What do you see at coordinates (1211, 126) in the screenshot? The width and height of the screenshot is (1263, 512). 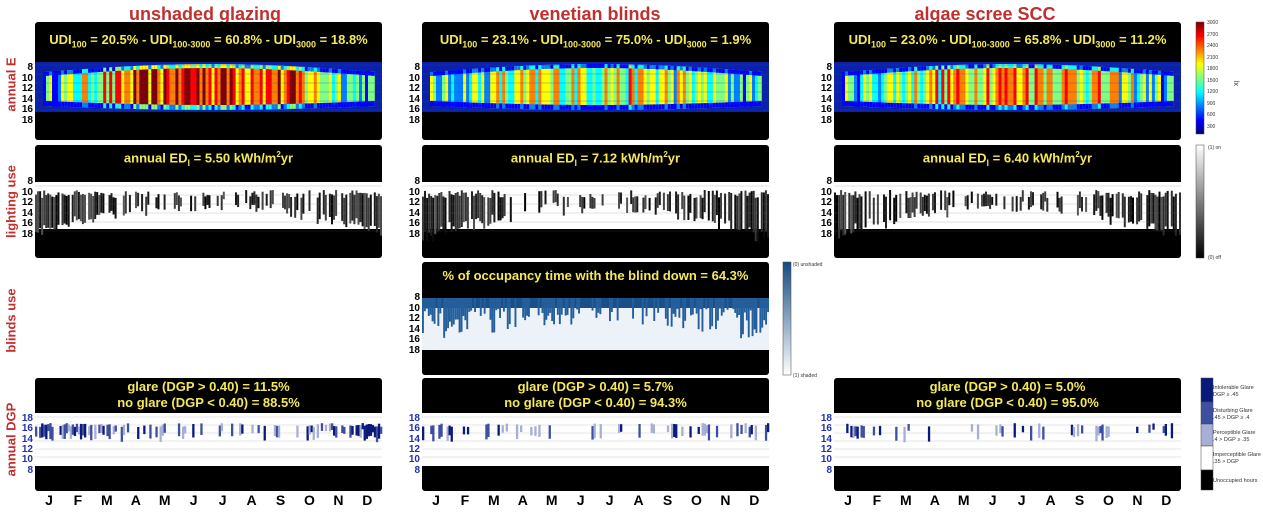 I see `illuminance-colorbar-tick: 300` at bounding box center [1211, 126].